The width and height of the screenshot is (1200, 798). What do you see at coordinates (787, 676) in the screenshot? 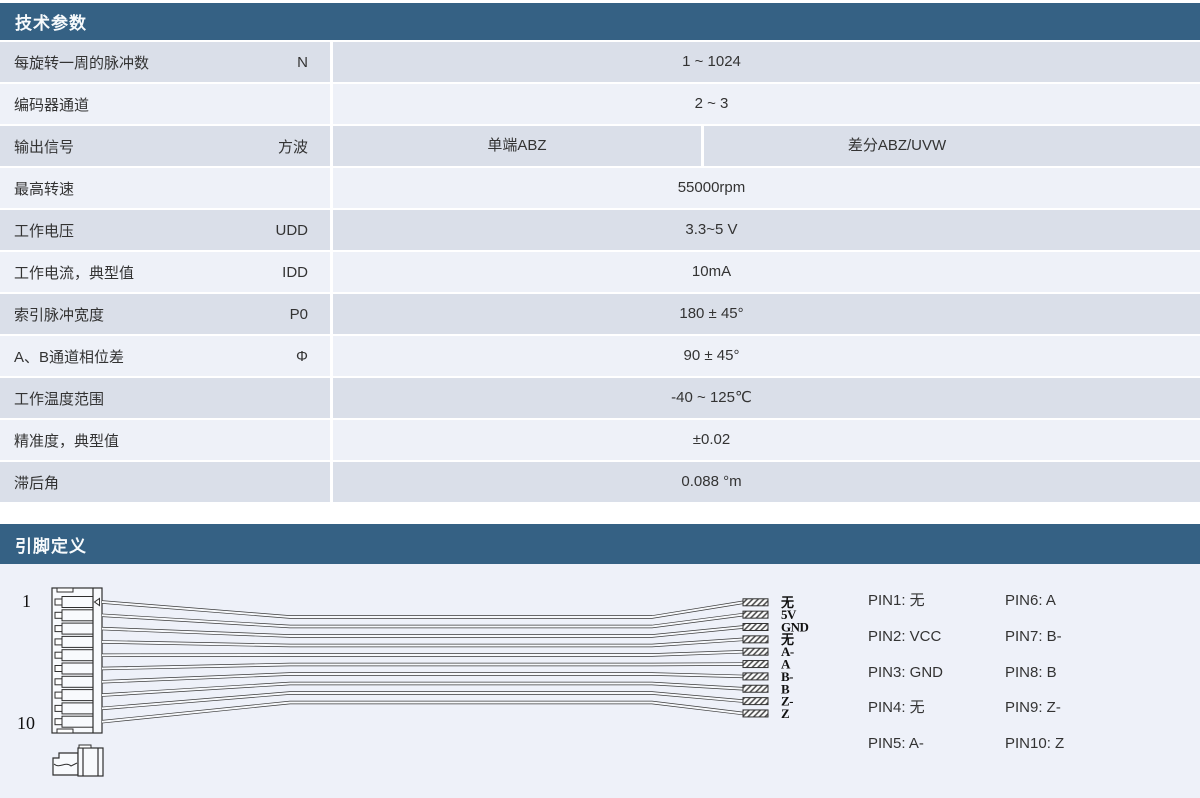
I see `wire-label: B-` at bounding box center [787, 676].